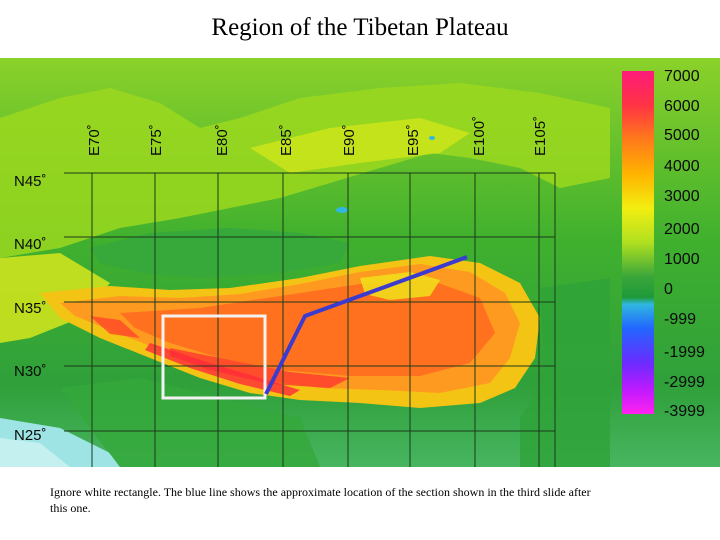  Describe the element at coordinates (222, 140) in the screenshot. I see `lon-label: E80˚` at that location.